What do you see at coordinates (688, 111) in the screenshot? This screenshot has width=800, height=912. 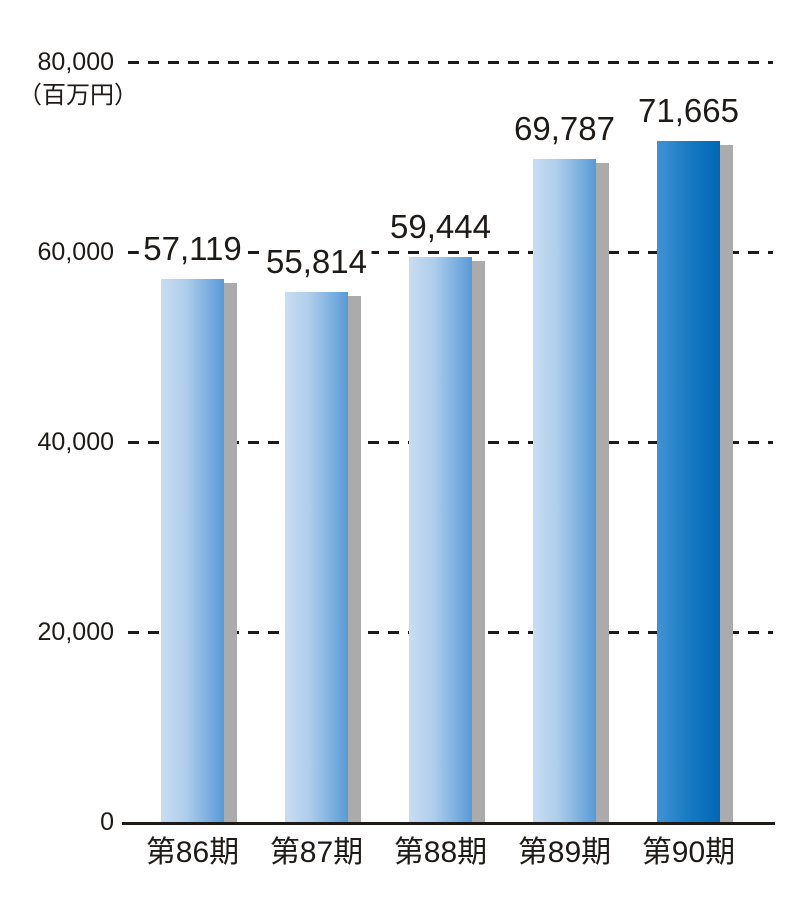 I see `bar-value-label: 71,665` at bounding box center [688, 111].